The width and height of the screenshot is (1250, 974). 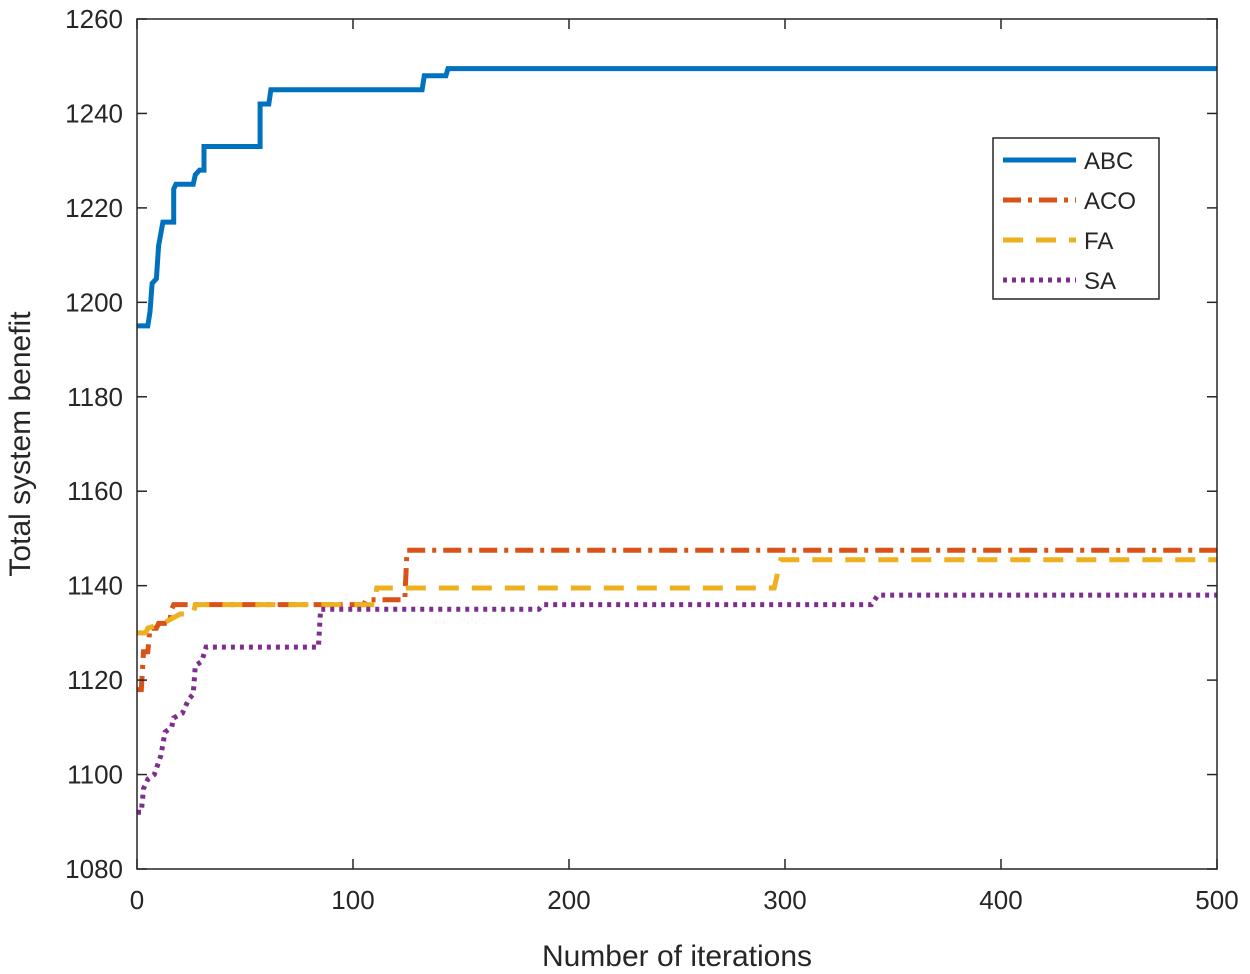 What do you see at coordinates (95, 680) in the screenshot?
I see `y-tick-label: 1120` at bounding box center [95, 680].